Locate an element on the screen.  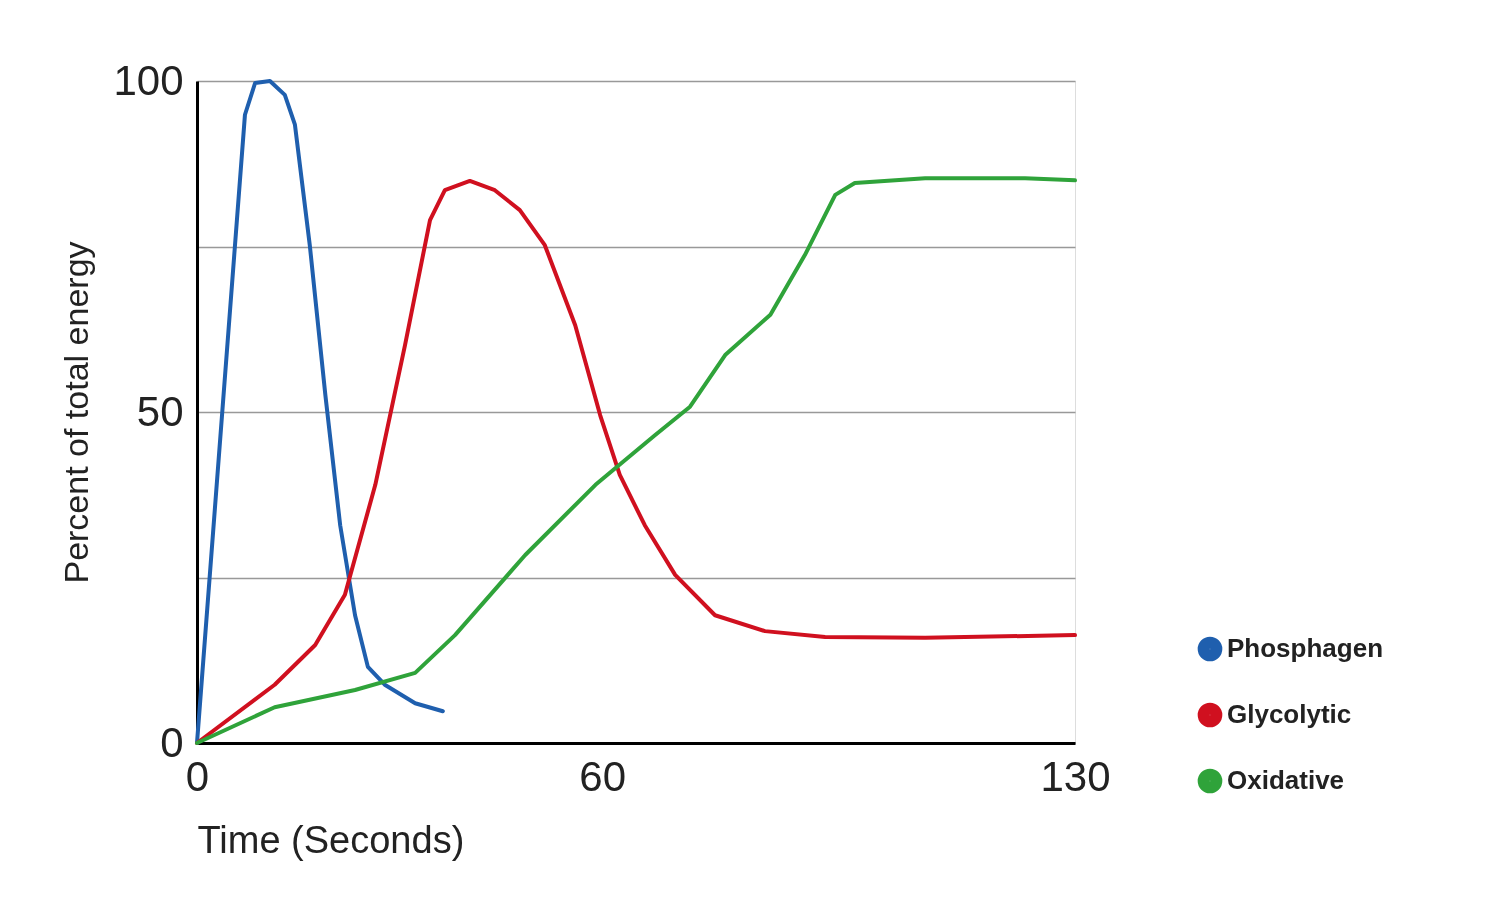
x-tick-label: 130 is located at coordinates (1075, 776).